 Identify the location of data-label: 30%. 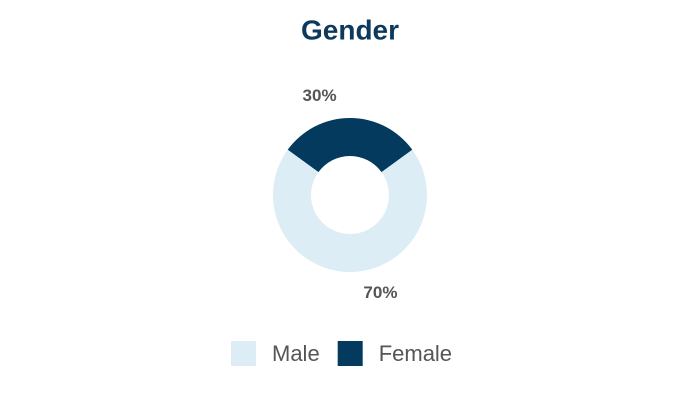
(320, 95).